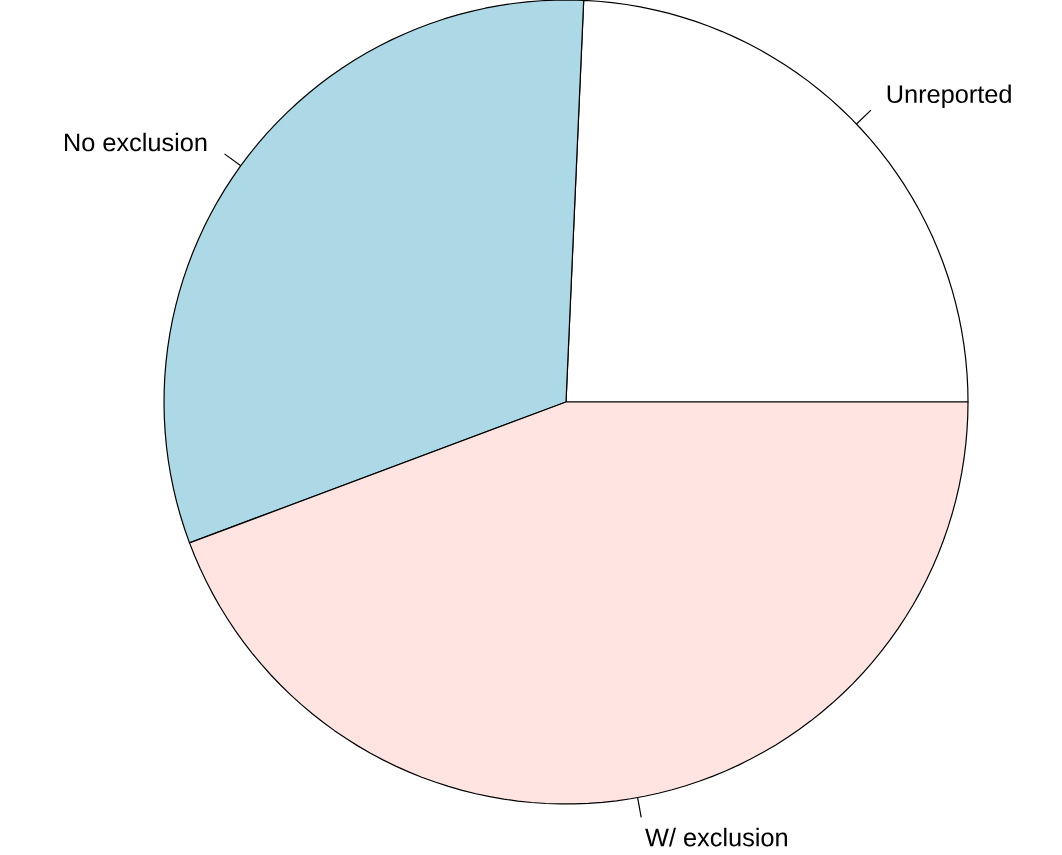 The width and height of the screenshot is (1062, 855). I want to click on slice-label: Unreported, so click(949, 96).